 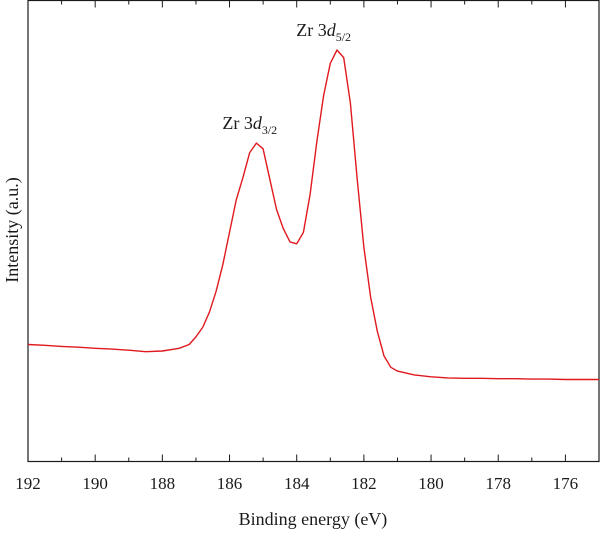 I want to click on x-tick-label-184: 184, so click(x=297, y=483).